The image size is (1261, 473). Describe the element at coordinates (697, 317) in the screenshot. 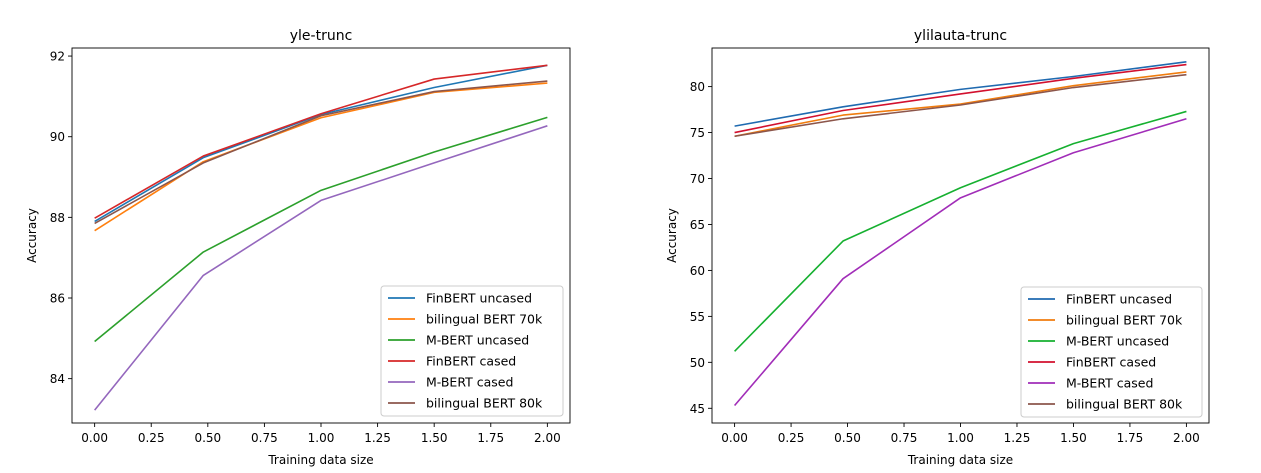

I see `y-tick-label: 55` at that location.